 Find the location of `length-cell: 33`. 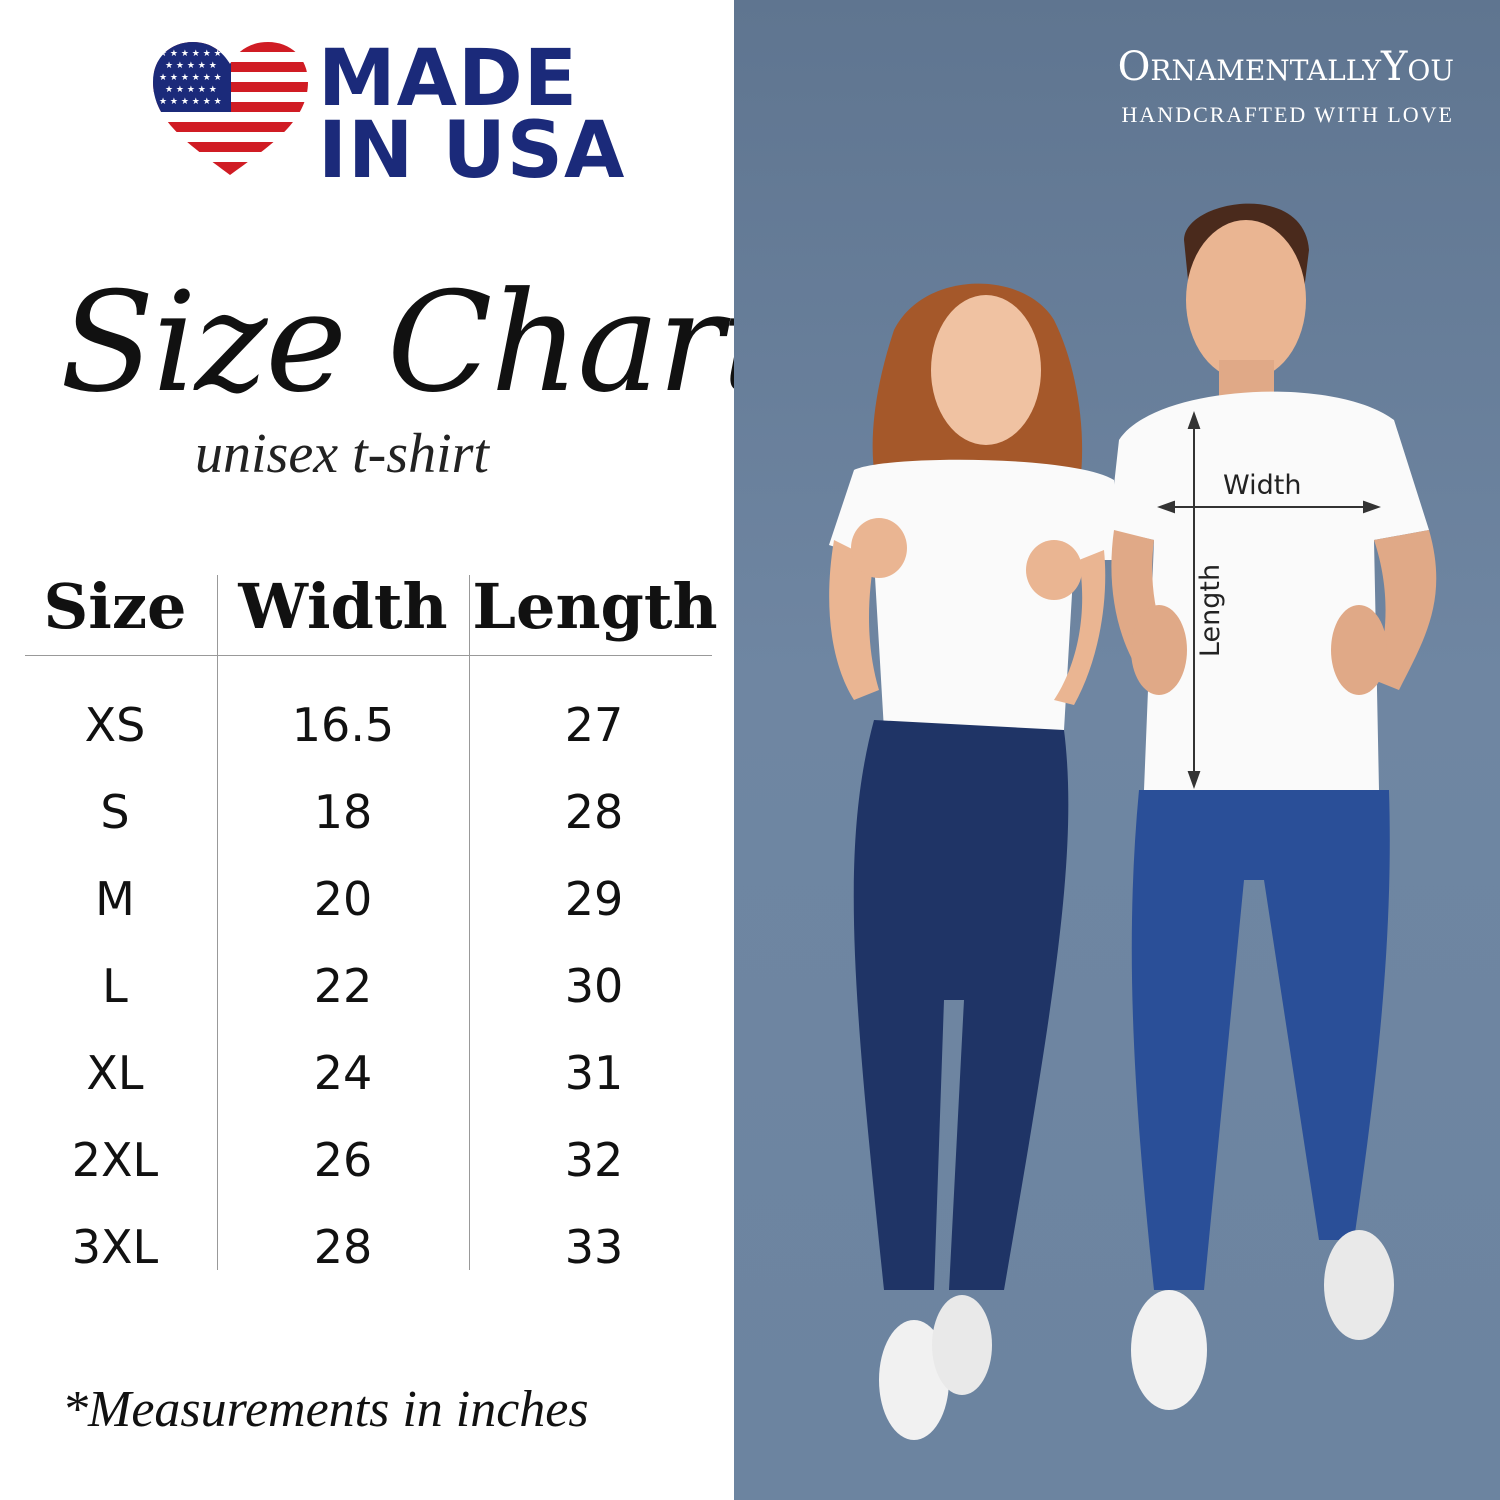

length-cell: 33 is located at coordinates (594, 1247).